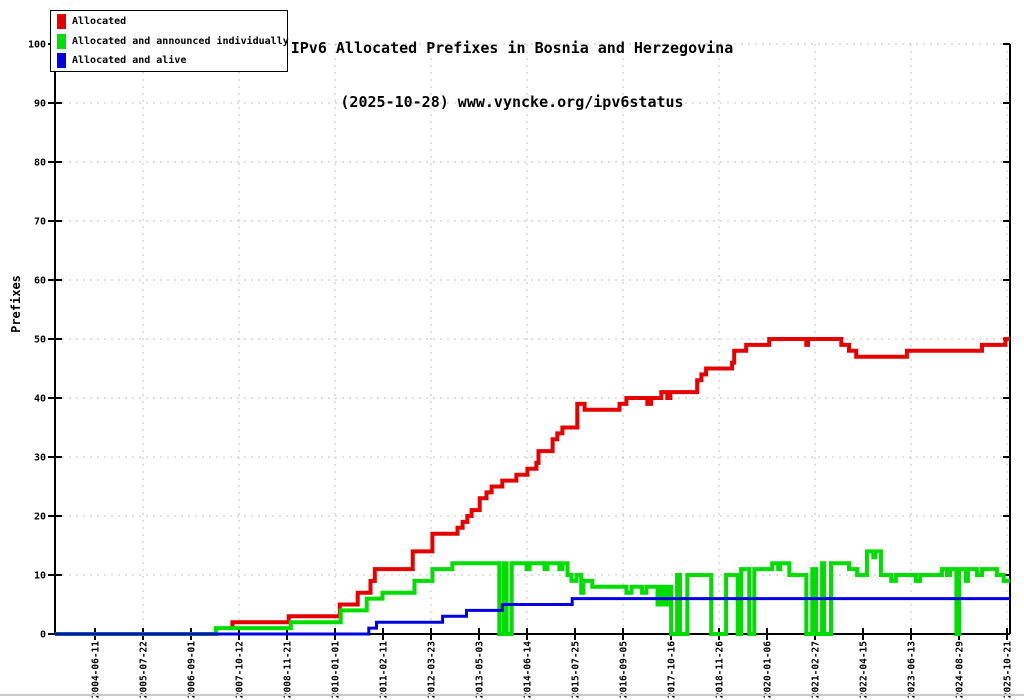 The height and width of the screenshot is (700, 1024). Describe the element at coordinates (61, 21) in the screenshot. I see `legend-swatch-allocated` at that location.